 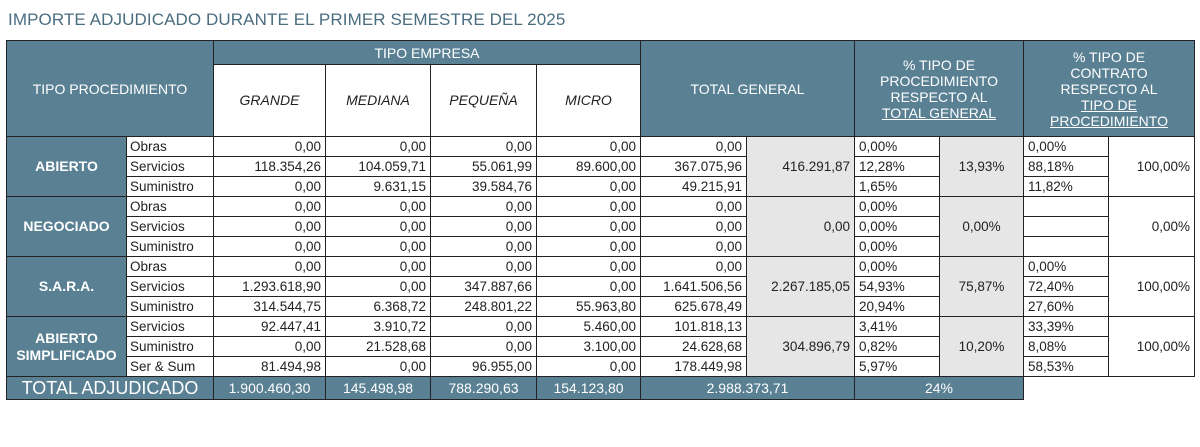 I want to click on cell-pct-contr: 33,39%, so click(x=1066, y=326).